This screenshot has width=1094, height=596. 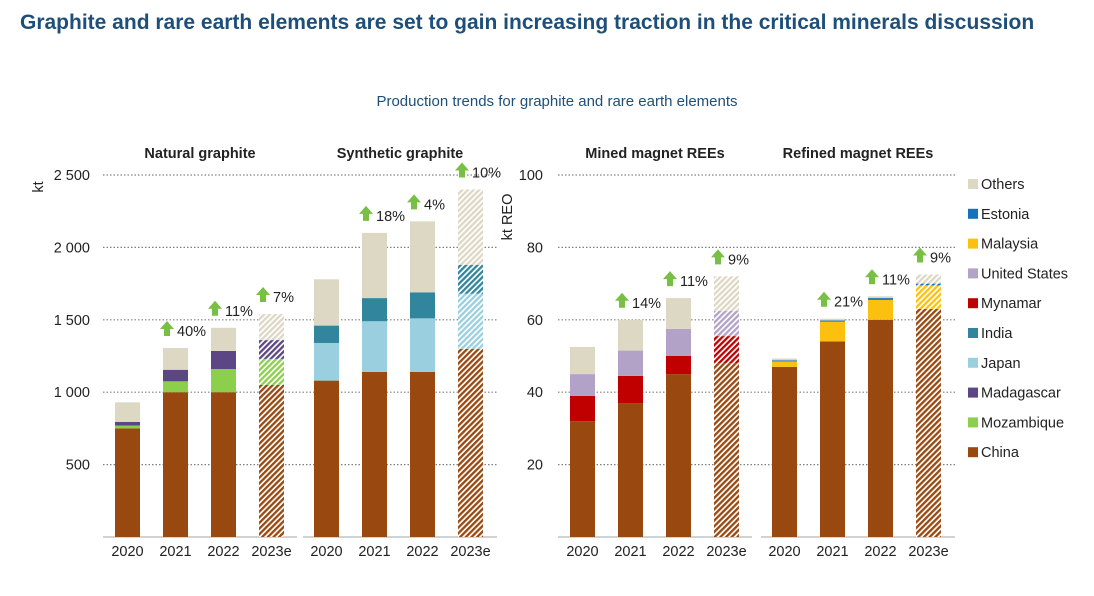 I want to click on y-tick-label: 1 000, so click(x=72, y=393).